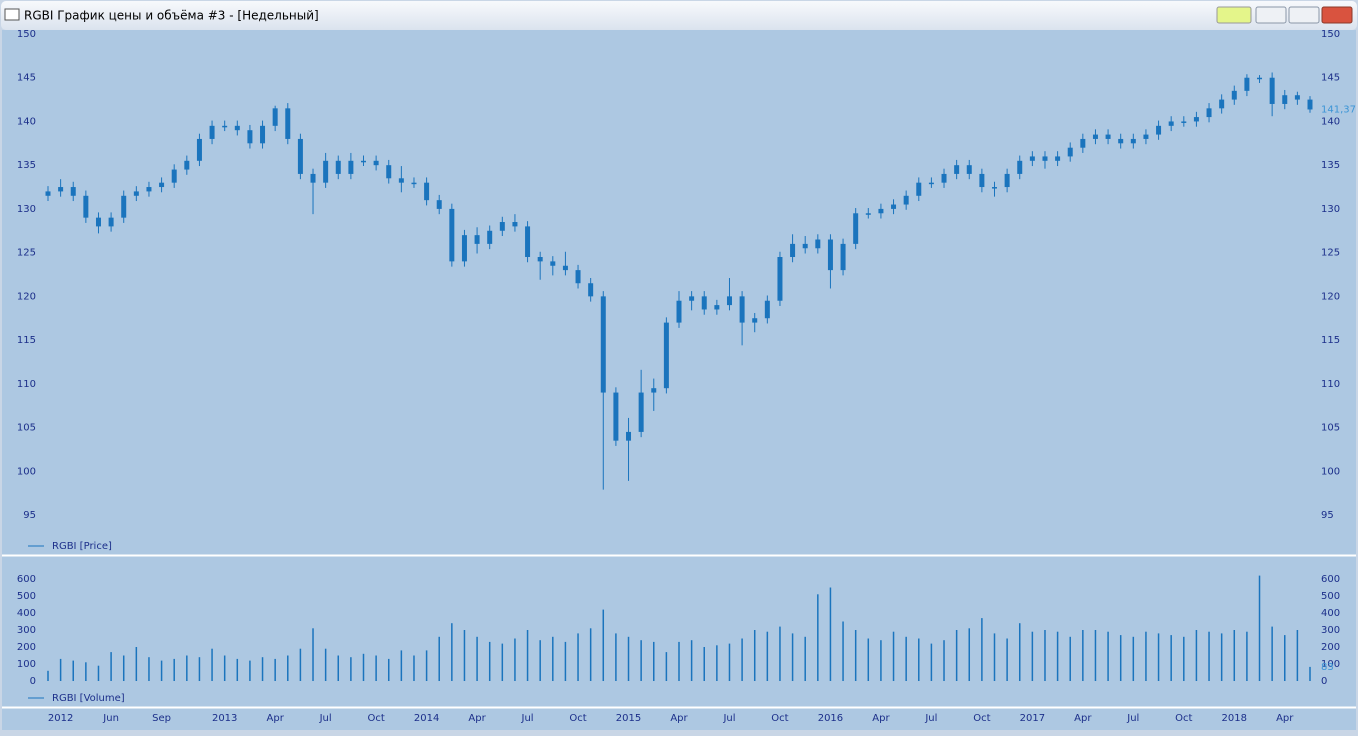  What do you see at coordinates (88, 698) in the screenshot?
I see `legend-label: RGBI [Volume]` at bounding box center [88, 698].